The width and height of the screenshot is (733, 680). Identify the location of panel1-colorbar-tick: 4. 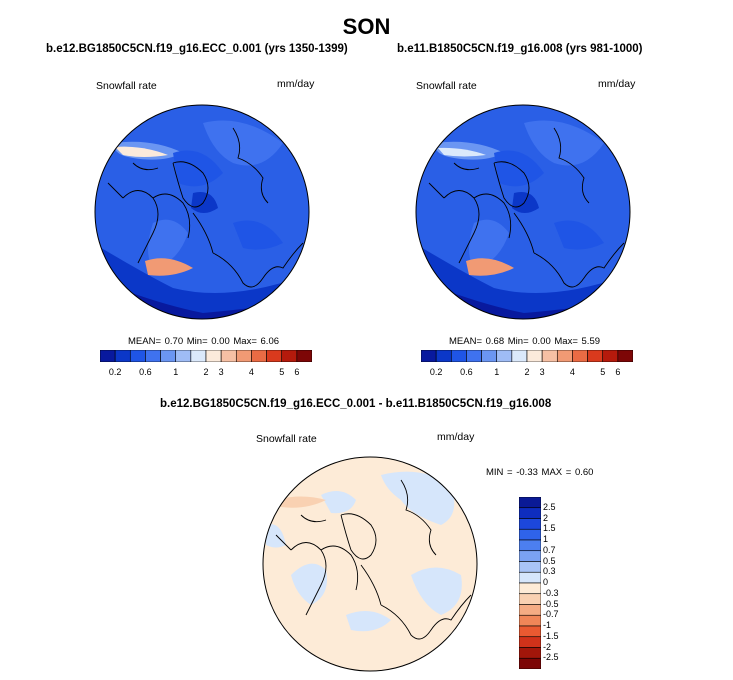
(251, 372).